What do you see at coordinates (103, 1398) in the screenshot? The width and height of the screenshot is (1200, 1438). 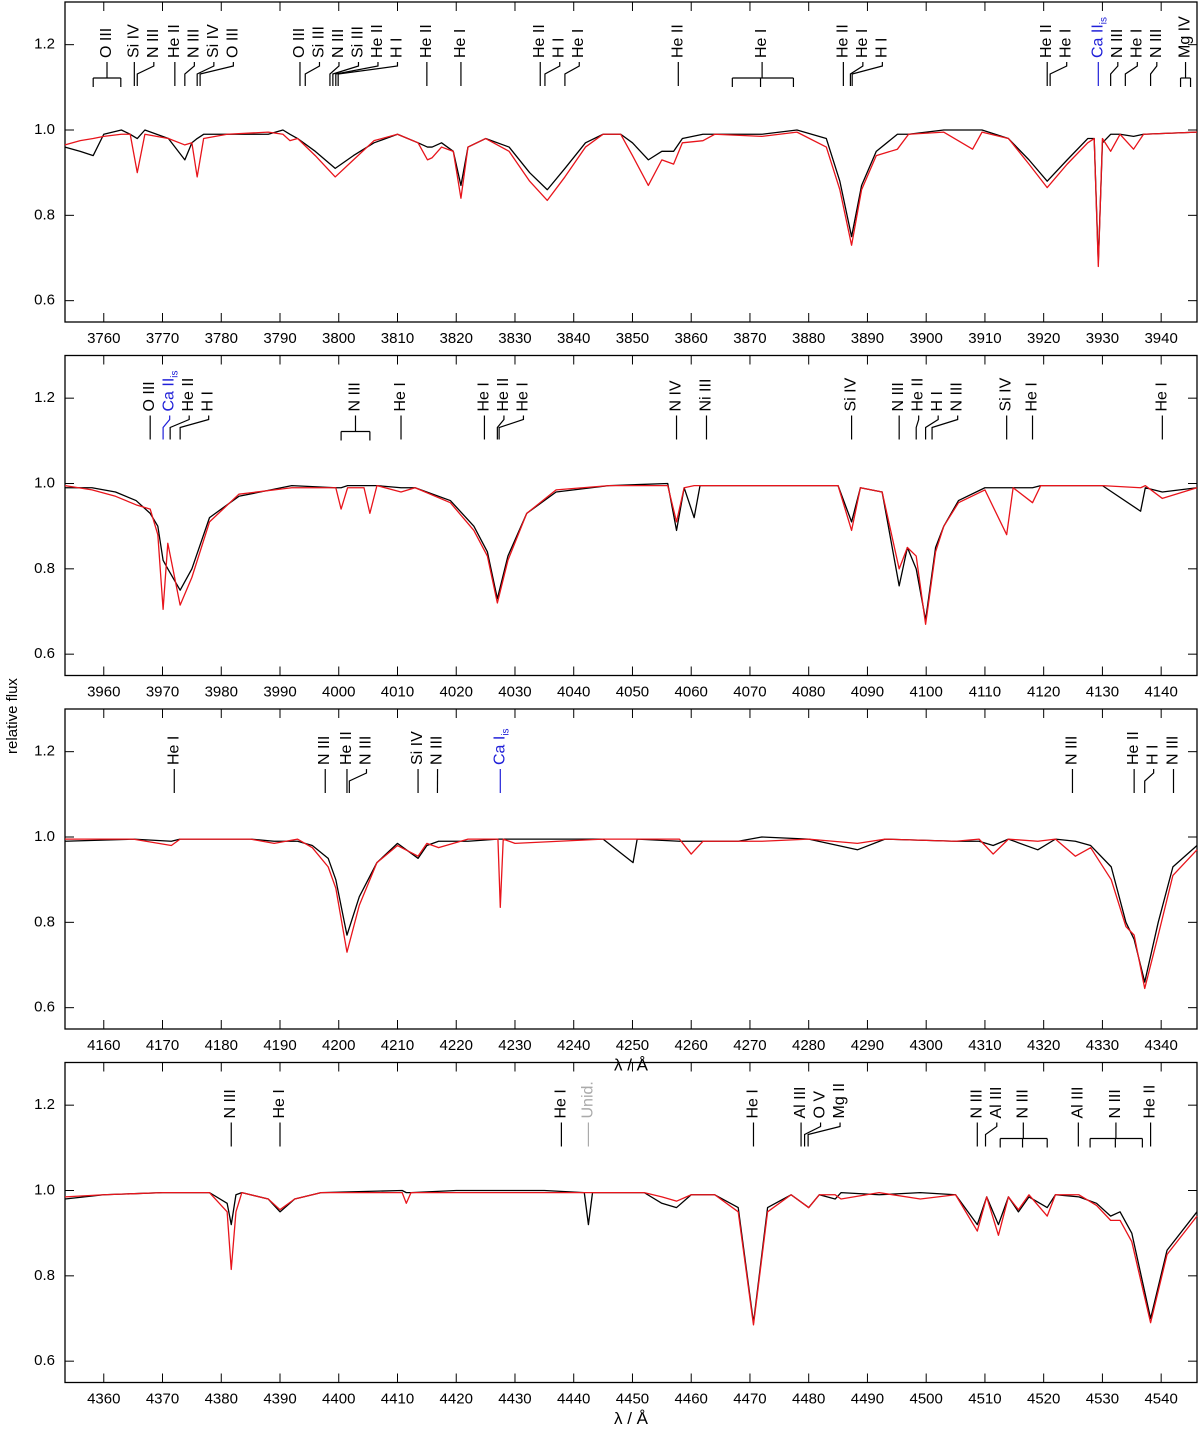 I see `x-tick-label: 4360` at bounding box center [103, 1398].